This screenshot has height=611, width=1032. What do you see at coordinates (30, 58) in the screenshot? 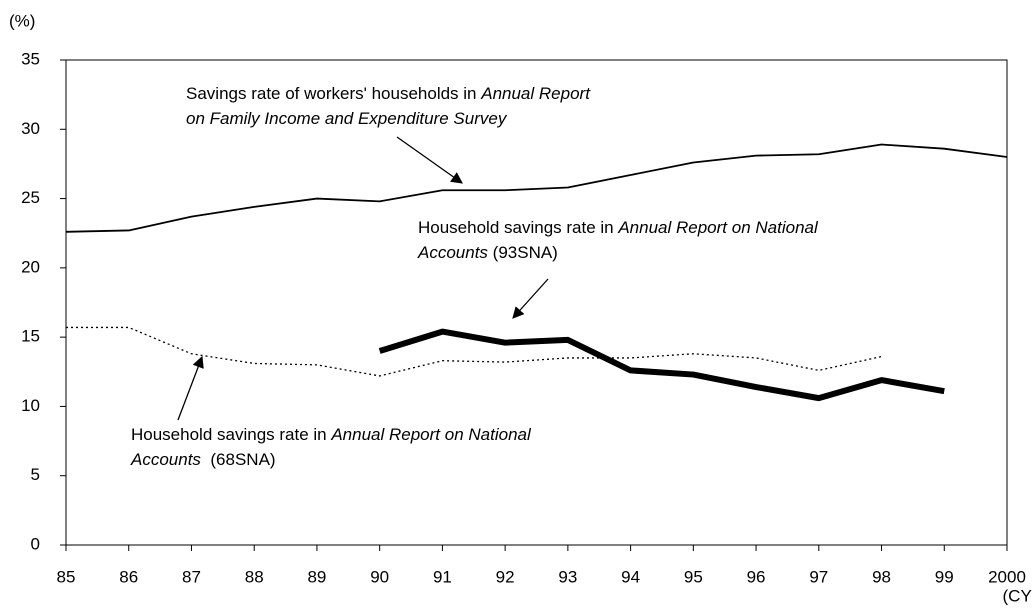
I see `y-tick-label: 35` at bounding box center [30, 58].